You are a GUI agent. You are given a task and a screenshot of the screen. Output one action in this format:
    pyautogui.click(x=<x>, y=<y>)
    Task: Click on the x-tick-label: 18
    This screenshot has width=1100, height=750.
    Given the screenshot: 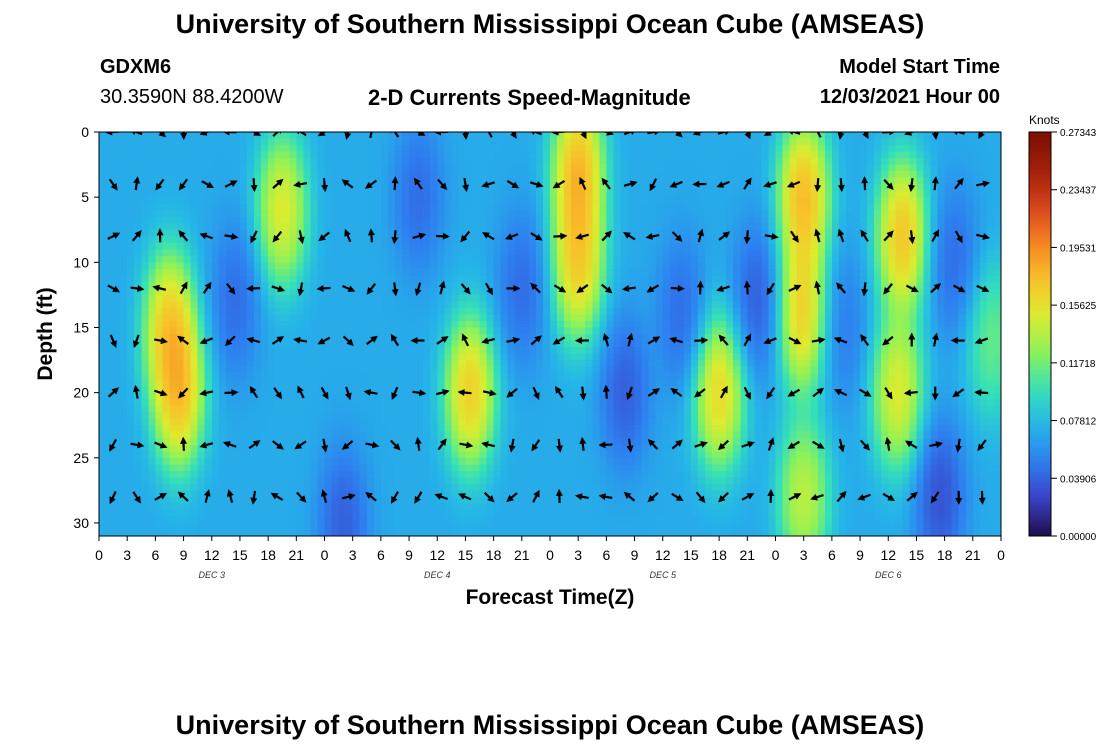 What is the action you would take?
    pyautogui.click(x=494, y=555)
    